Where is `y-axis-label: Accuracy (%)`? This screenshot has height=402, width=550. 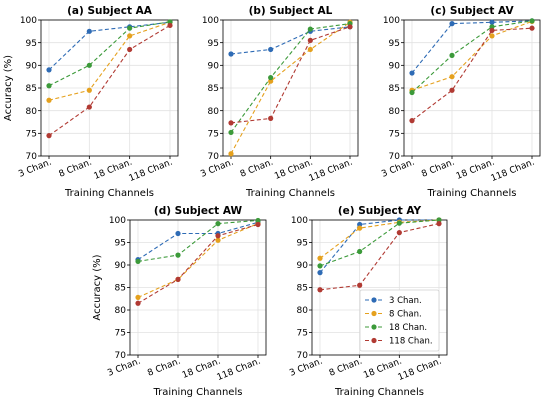 y-axis-label: Accuracy (%) is located at coordinates (97, 287).